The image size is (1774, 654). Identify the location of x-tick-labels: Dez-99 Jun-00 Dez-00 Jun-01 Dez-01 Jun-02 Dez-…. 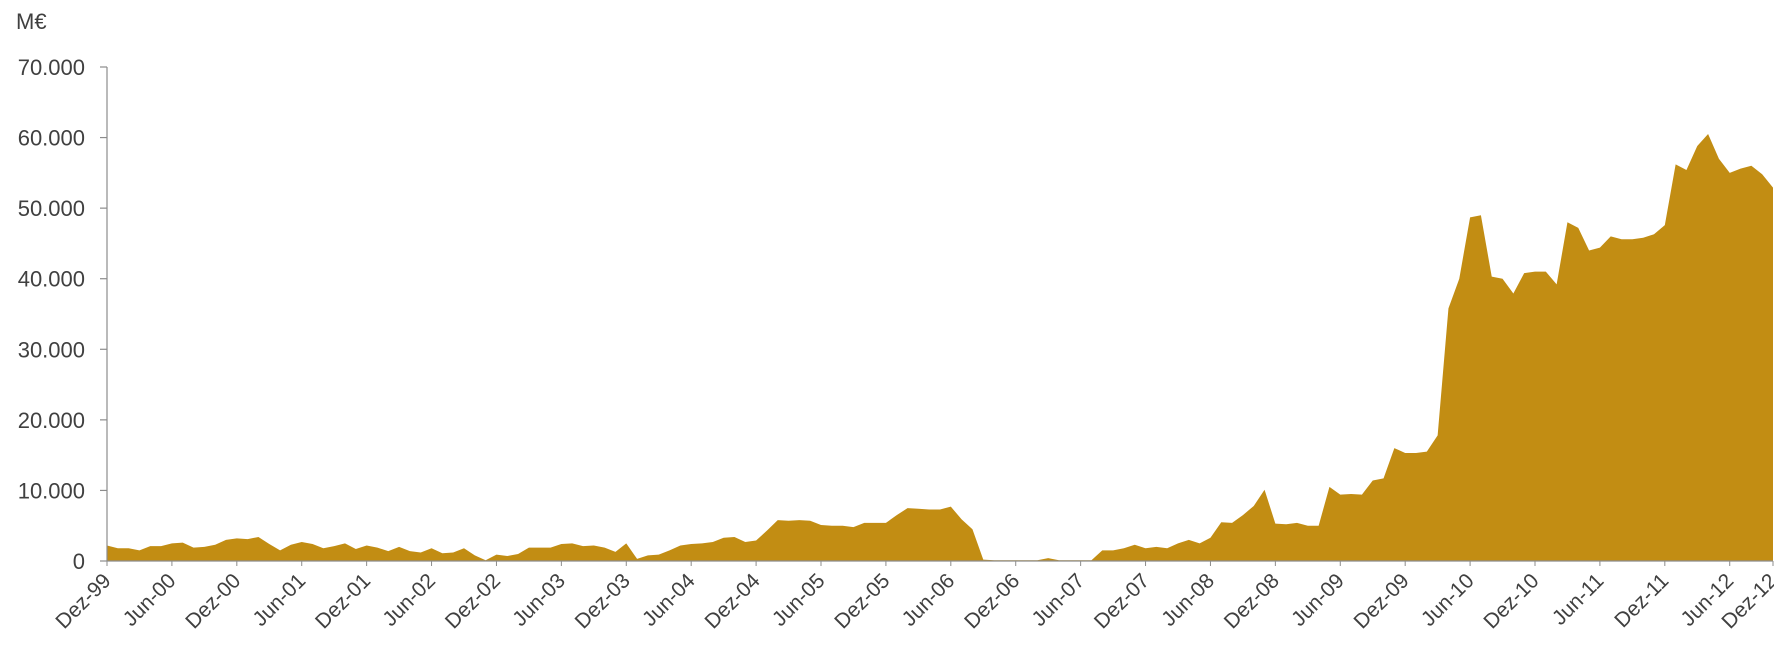
(912, 597).